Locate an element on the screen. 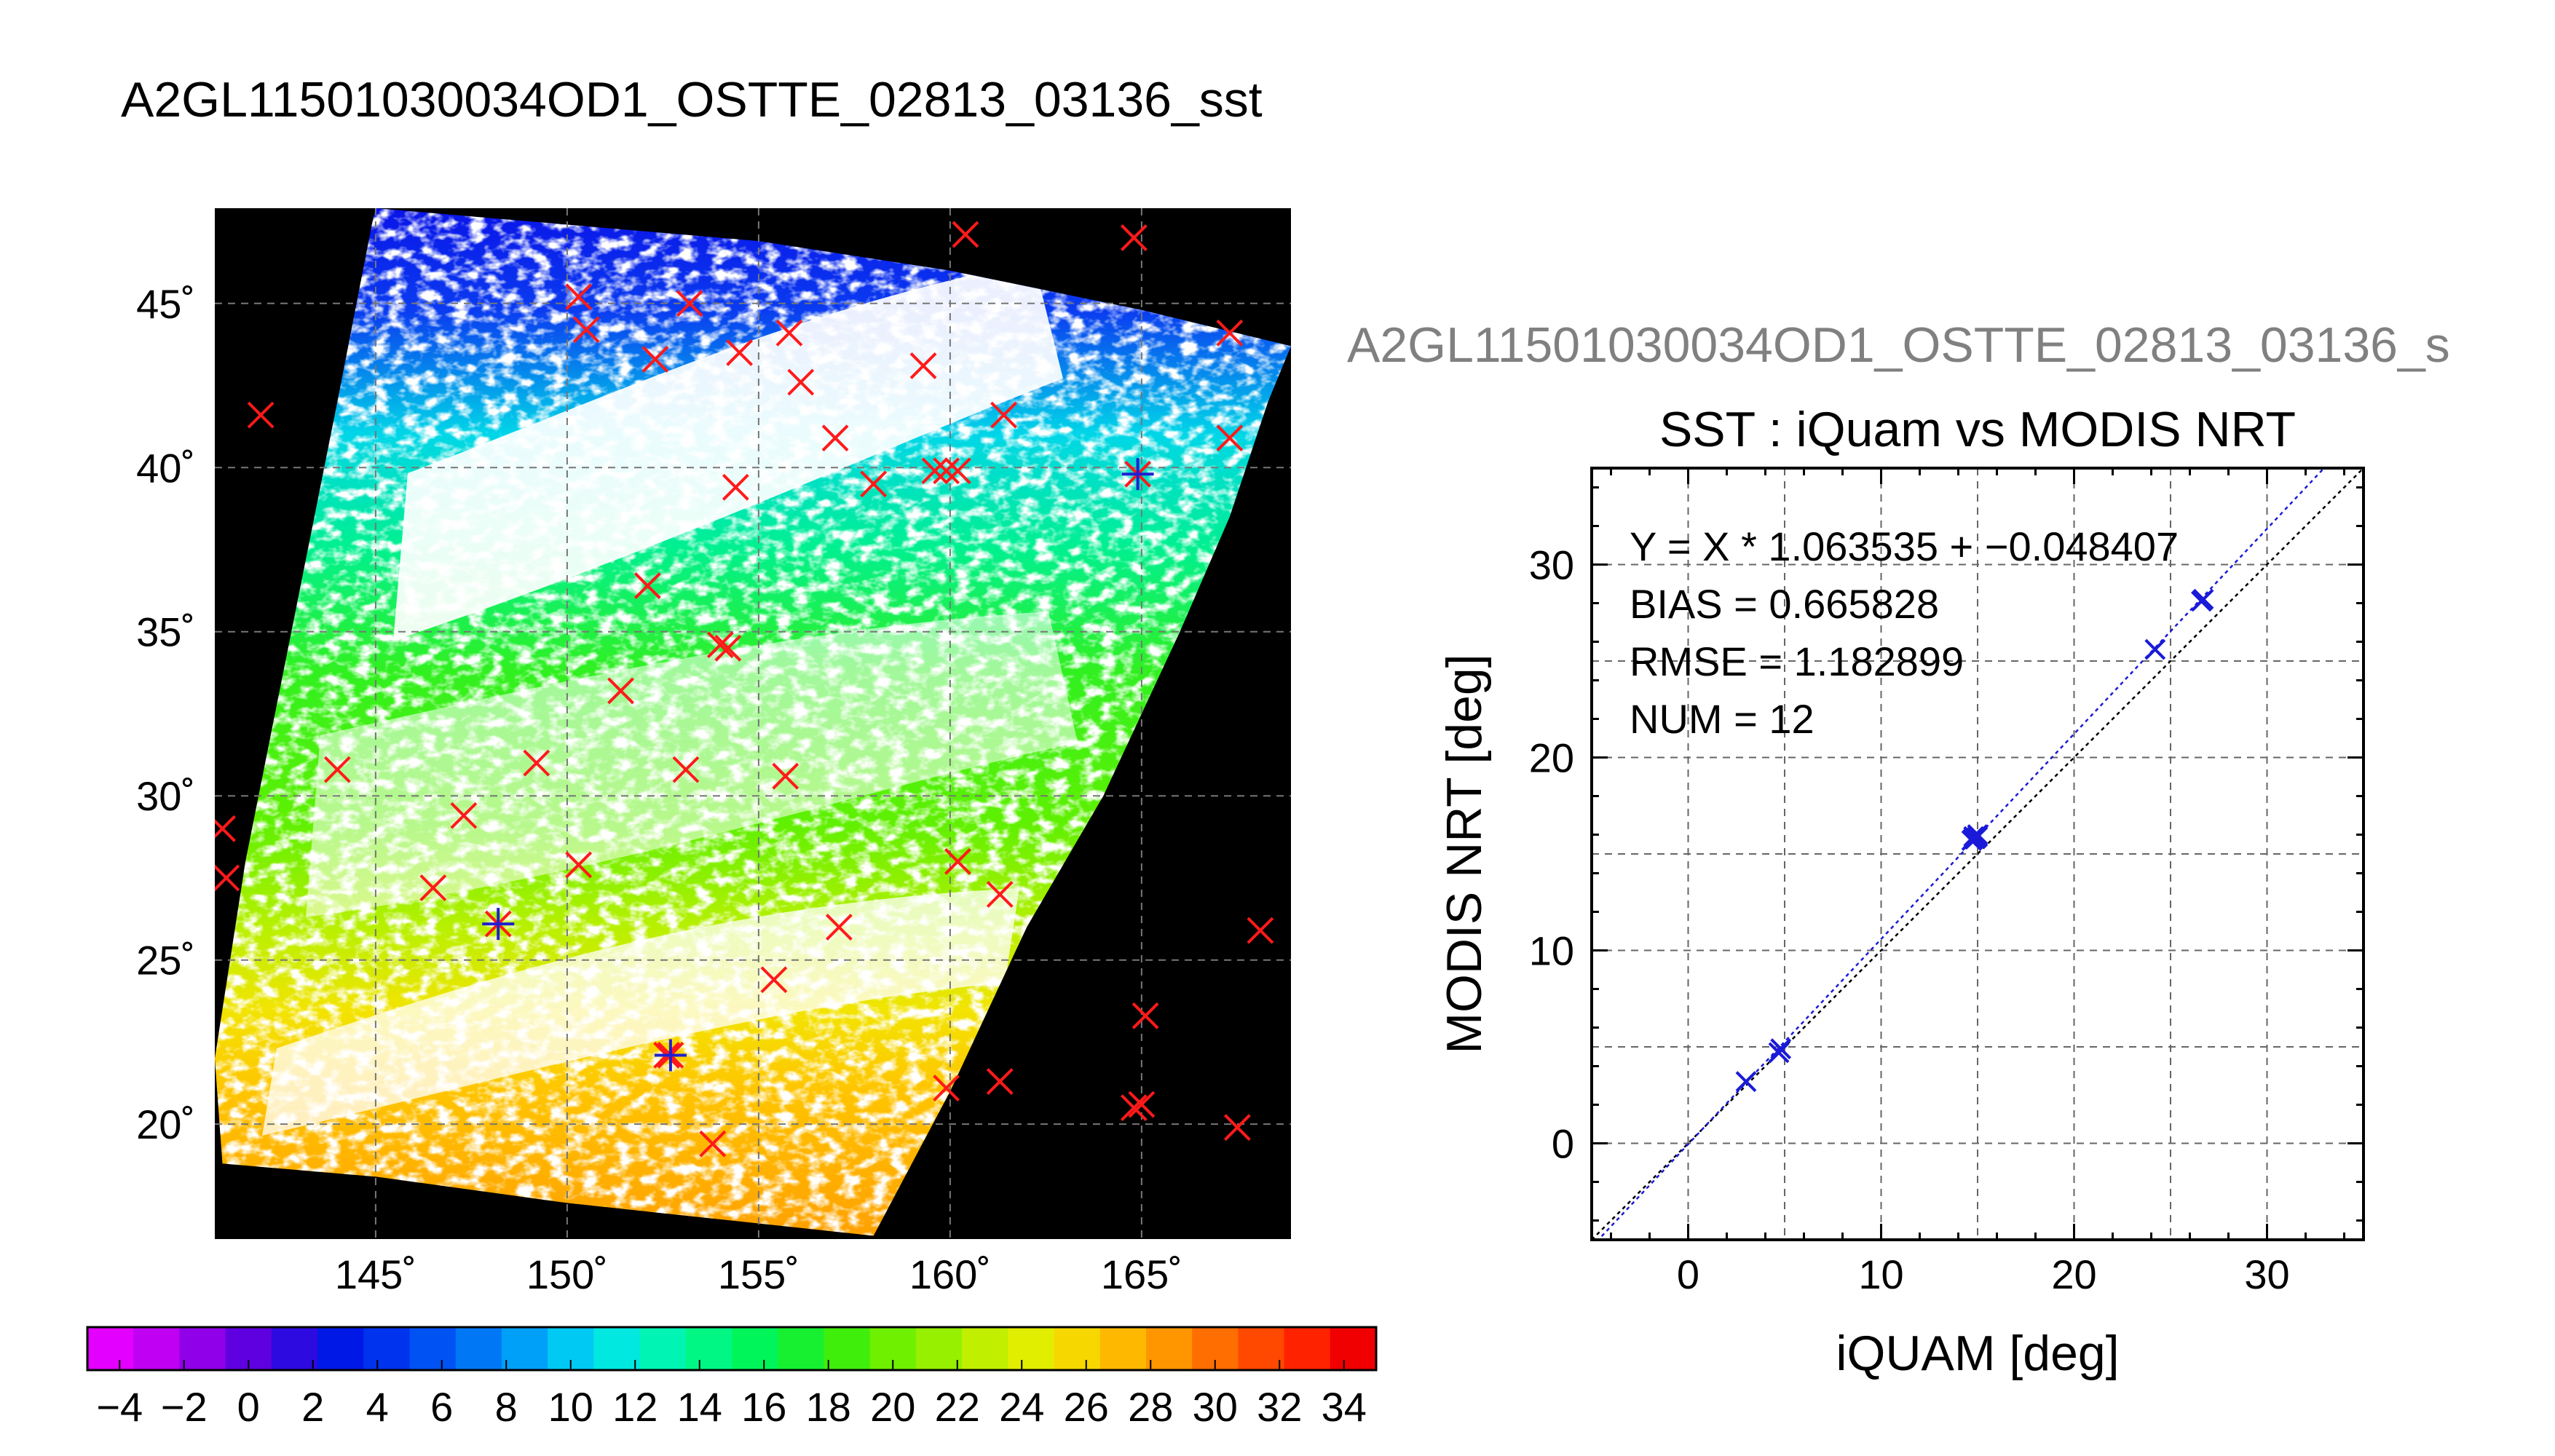 The image size is (2555, 1456). map-lon-label: 165˚ is located at coordinates (1141, 1274).